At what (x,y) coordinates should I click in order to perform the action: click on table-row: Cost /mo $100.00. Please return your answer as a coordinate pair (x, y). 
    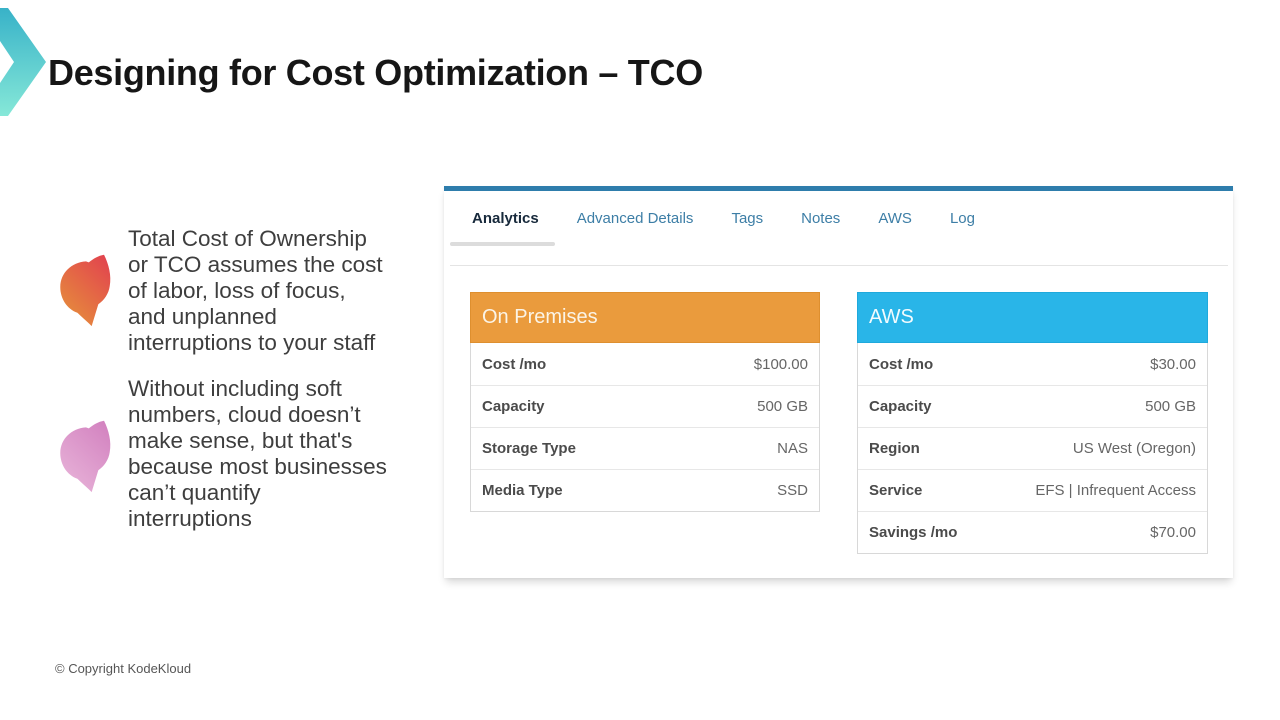
    Looking at the image, I should click on (645, 364).